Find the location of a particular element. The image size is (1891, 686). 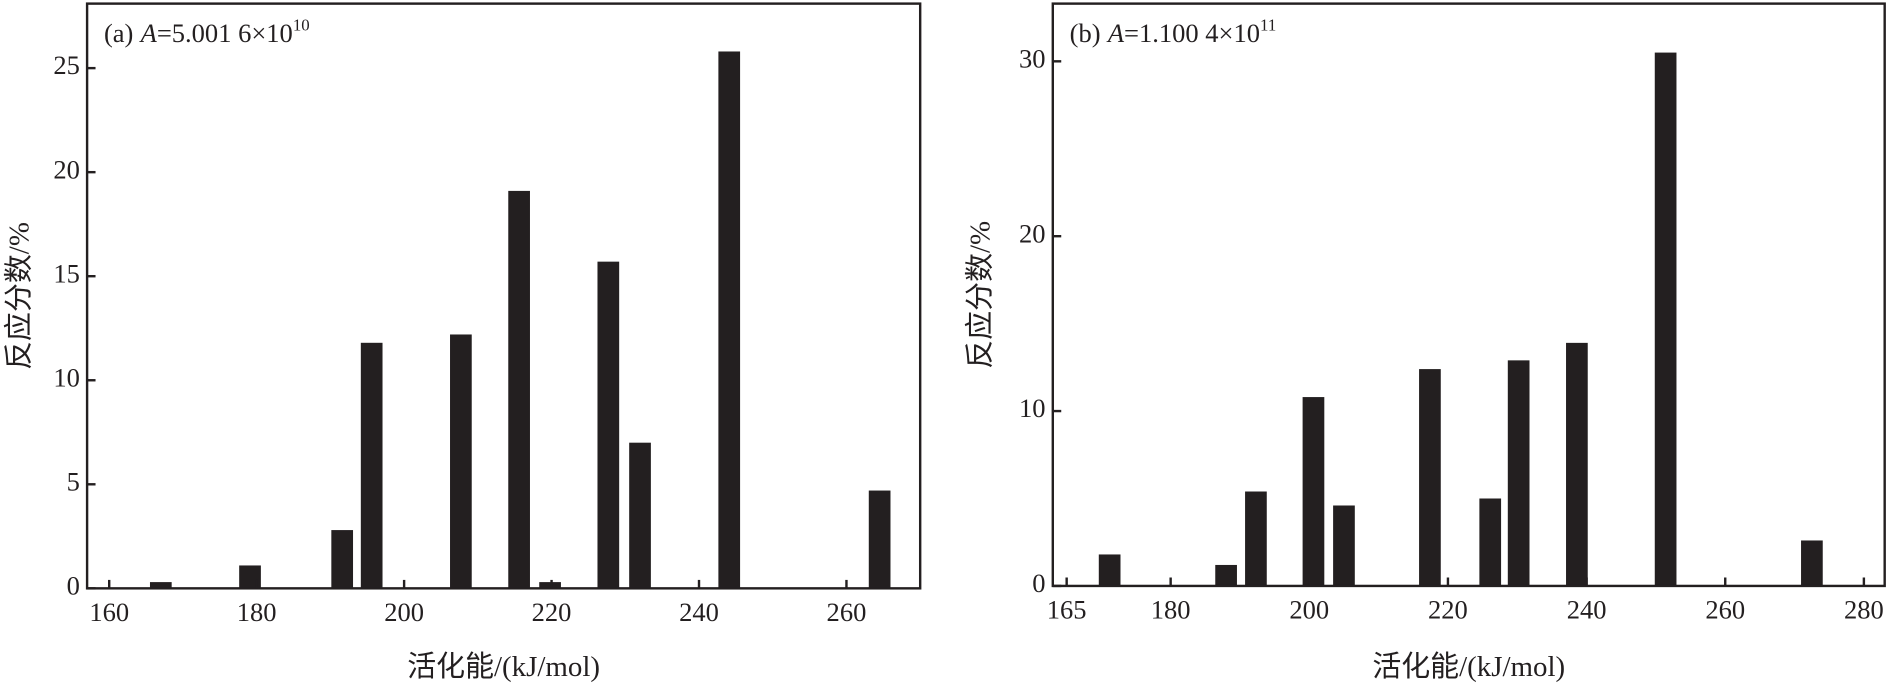

chart-title: (a) A=5.001 6×1010 is located at coordinates (207, 31).